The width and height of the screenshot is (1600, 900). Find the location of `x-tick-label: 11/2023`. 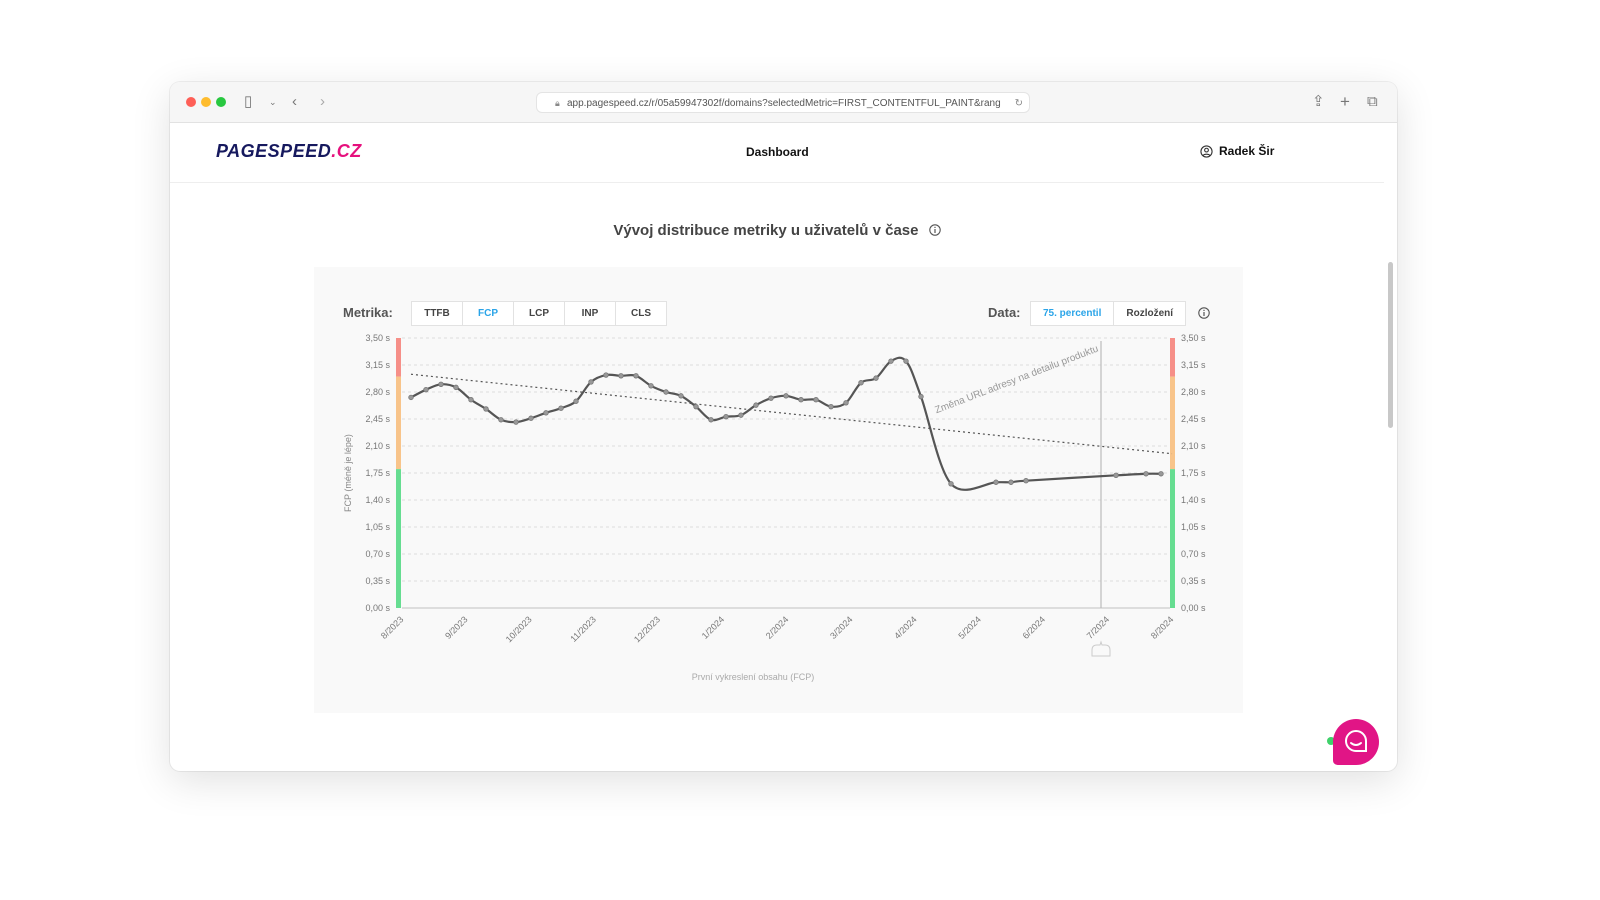

x-tick-label: 11/2023 is located at coordinates (583, 629).